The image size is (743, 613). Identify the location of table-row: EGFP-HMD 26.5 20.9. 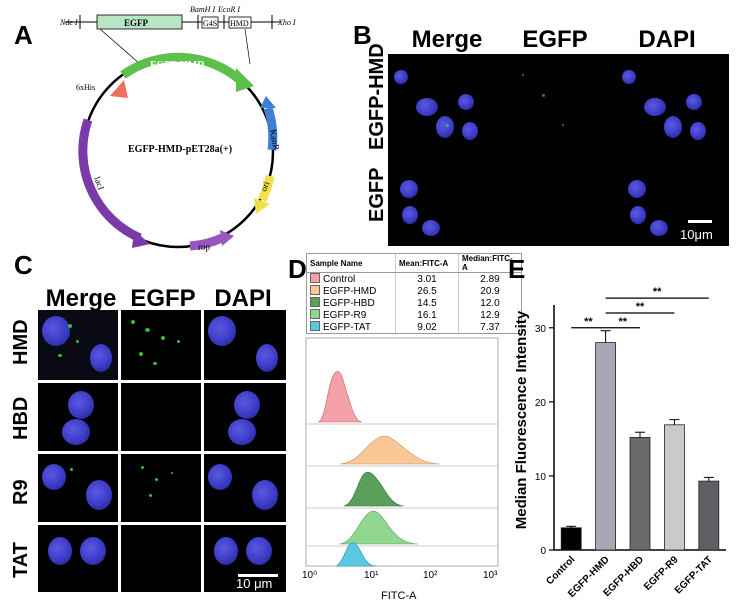
(414, 291).